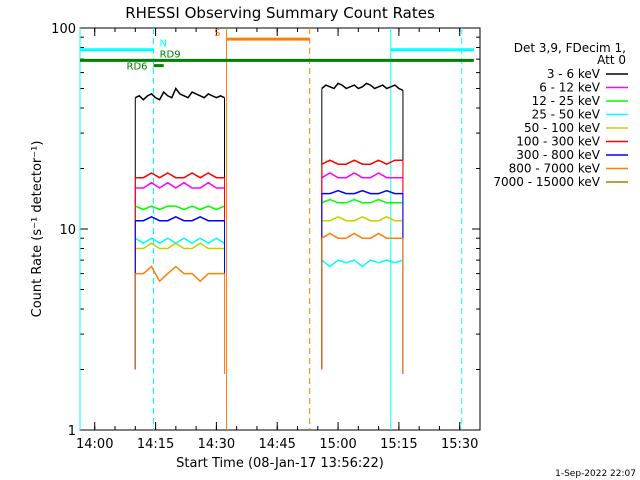  What do you see at coordinates (570, 48) in the screenshot?
I see `legend-header: Det 3,9, FDecim 1,` at bounding box center [570, 48].